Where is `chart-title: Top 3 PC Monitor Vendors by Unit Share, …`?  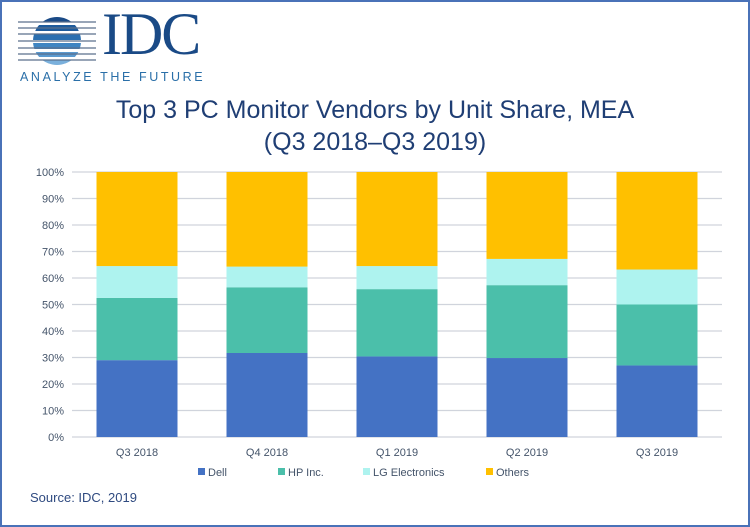
chart-title: Top 3 PC Monitor Vendors by Unit Share, … is located at coordinates (375, 126).